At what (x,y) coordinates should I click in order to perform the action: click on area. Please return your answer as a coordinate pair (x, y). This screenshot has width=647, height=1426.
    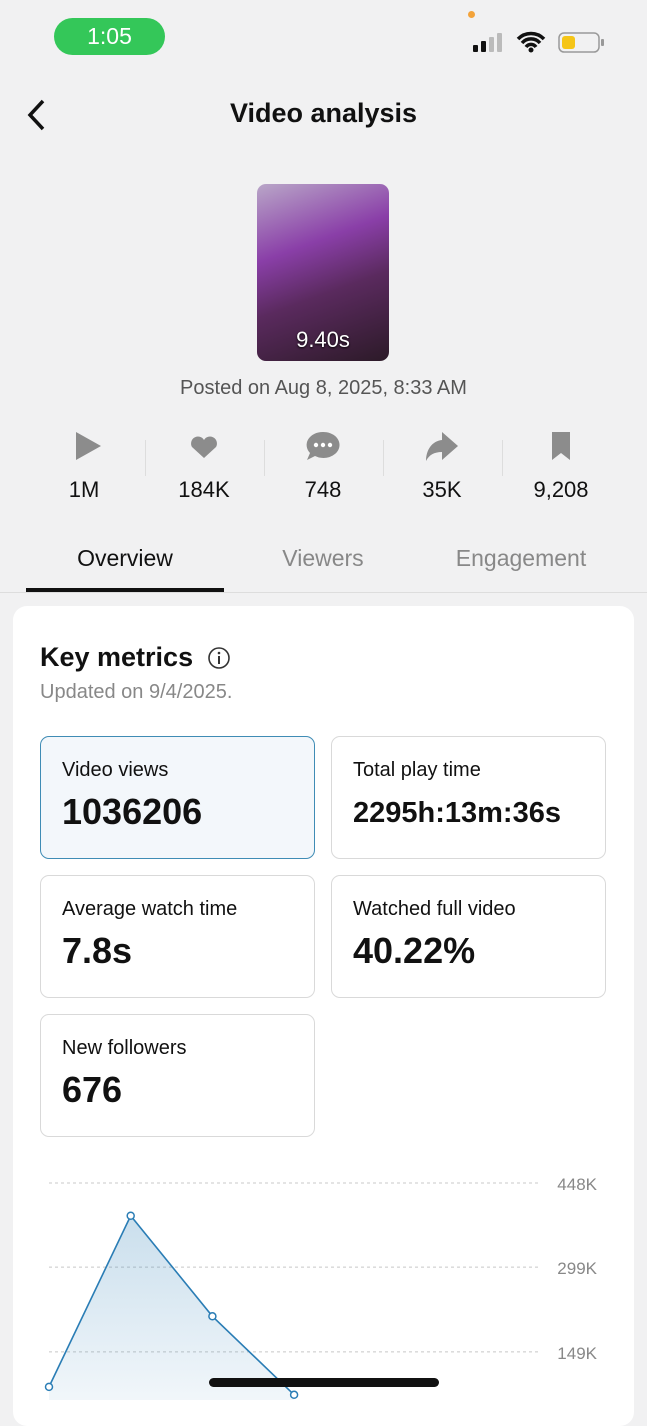
    Looking at the image, I should click on (172, 1307).